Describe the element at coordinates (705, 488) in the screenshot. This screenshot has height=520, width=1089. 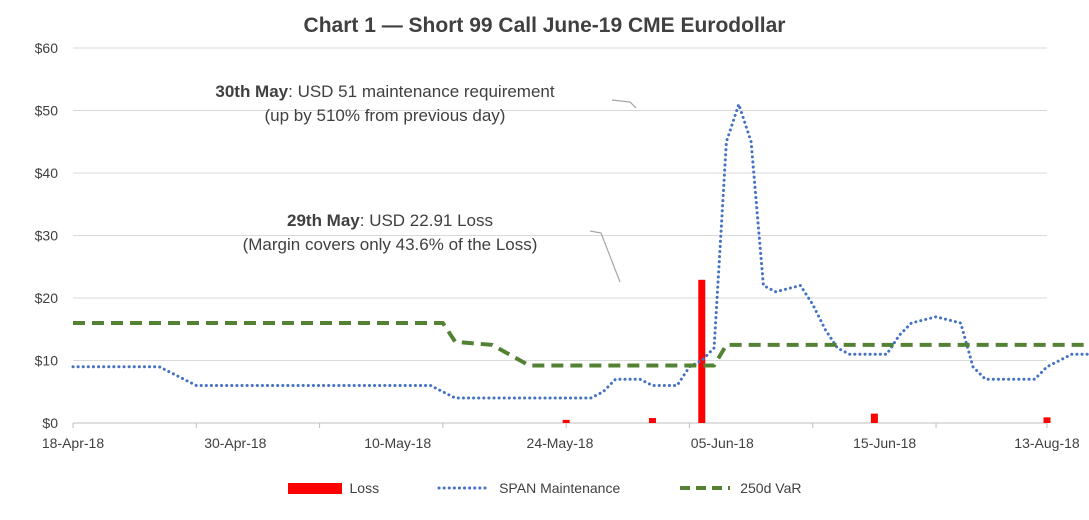
I see `legend-swatch-250d-var` at that location.